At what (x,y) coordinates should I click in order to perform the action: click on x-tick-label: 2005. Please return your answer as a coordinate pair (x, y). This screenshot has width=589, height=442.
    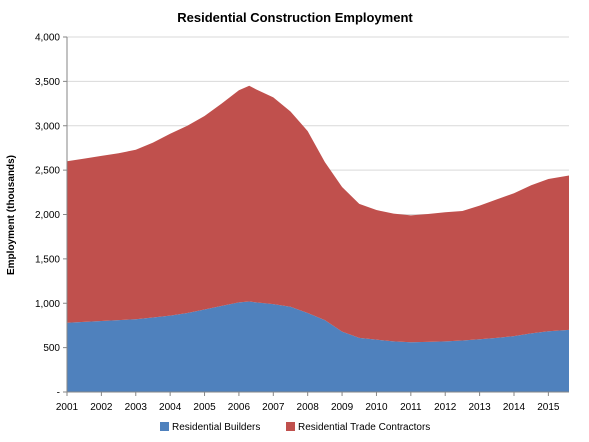
    Looking at the image, I should click on (204, 407).